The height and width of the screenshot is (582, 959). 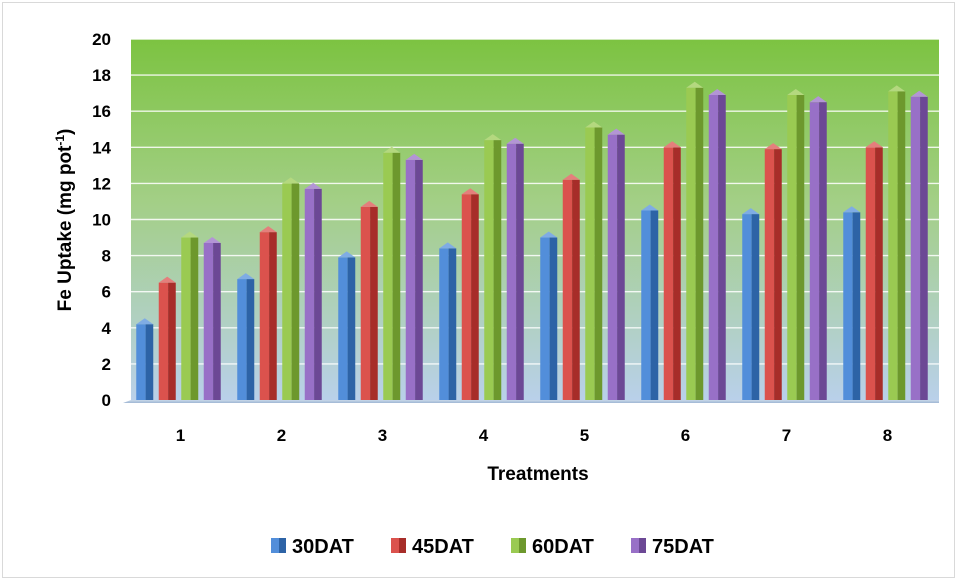 I want to click on x-tick-label: 1, so click(x=180, y=435).